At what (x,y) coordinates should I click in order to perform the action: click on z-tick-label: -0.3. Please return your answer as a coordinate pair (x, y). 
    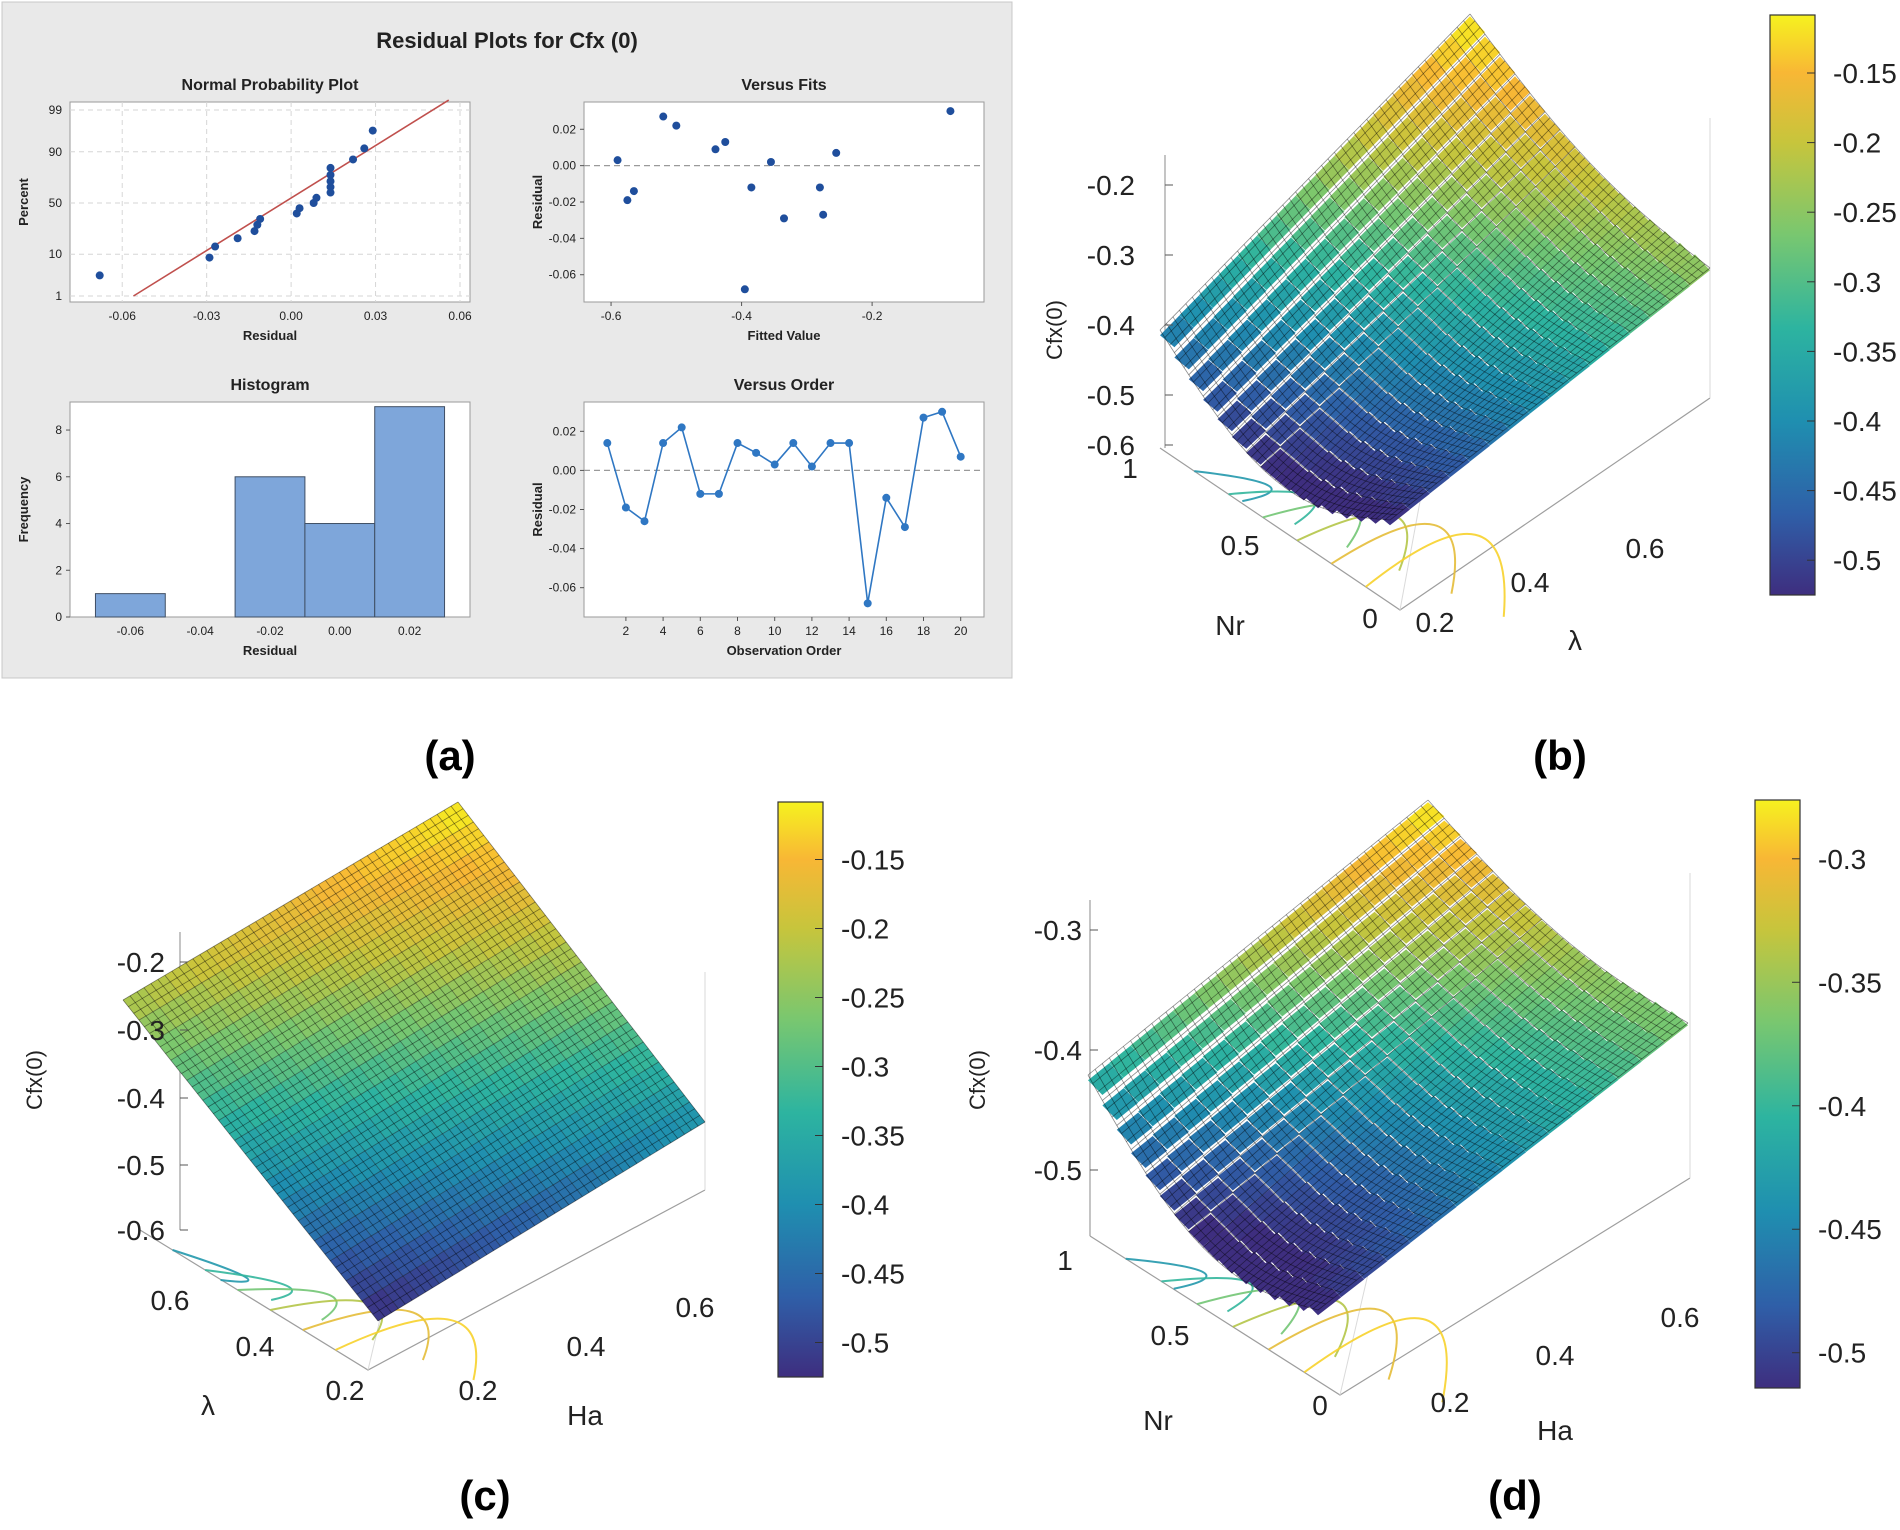
    Looking at the image, I should click on (1058, 930).